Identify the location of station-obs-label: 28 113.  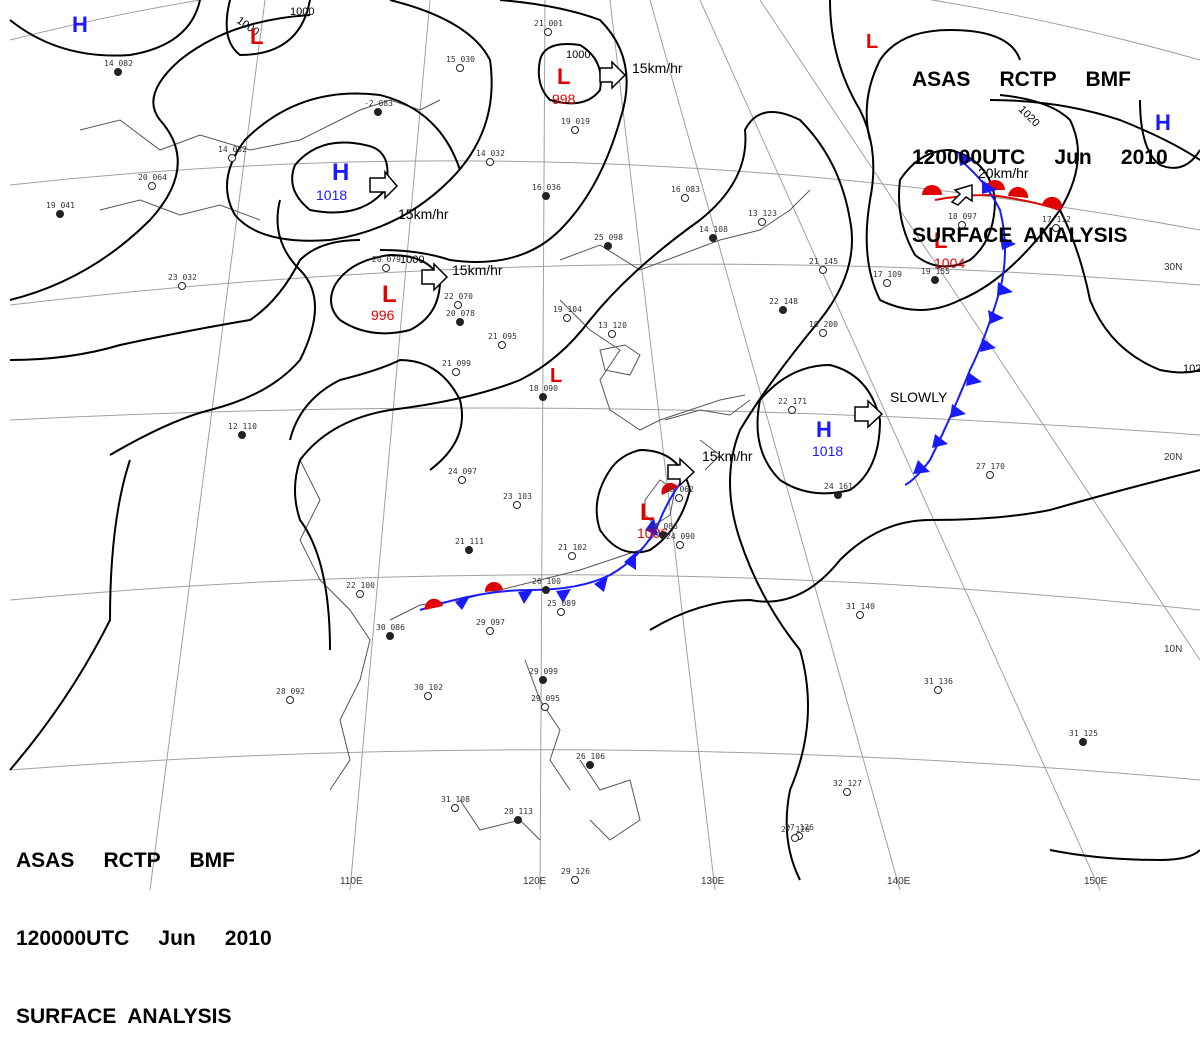
(518, 811).